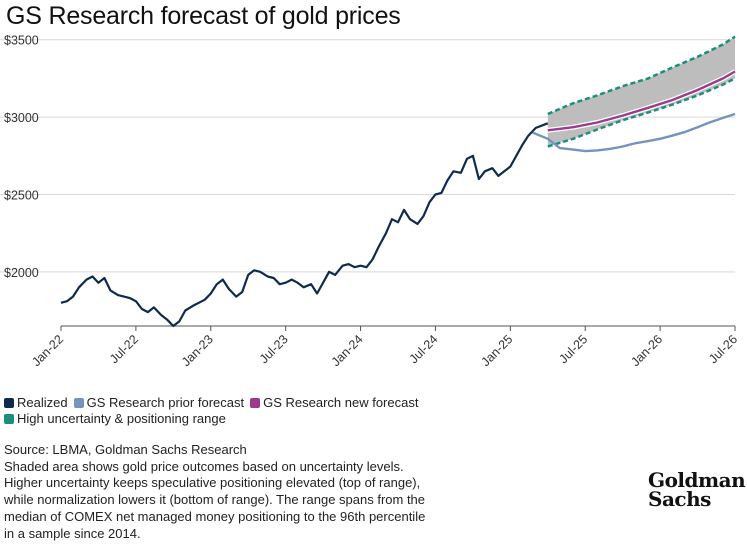  I want to click on goldman-sachs-logo: Goldman Sachs, so click(697, 489).